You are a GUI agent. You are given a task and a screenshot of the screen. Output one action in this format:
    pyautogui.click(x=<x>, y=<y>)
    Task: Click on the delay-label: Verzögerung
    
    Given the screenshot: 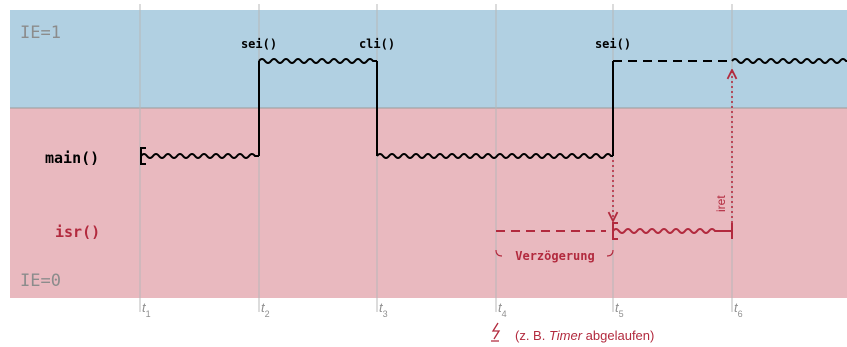 What is the action you would take?
    pyautogui.click(x=554, y=256)
    